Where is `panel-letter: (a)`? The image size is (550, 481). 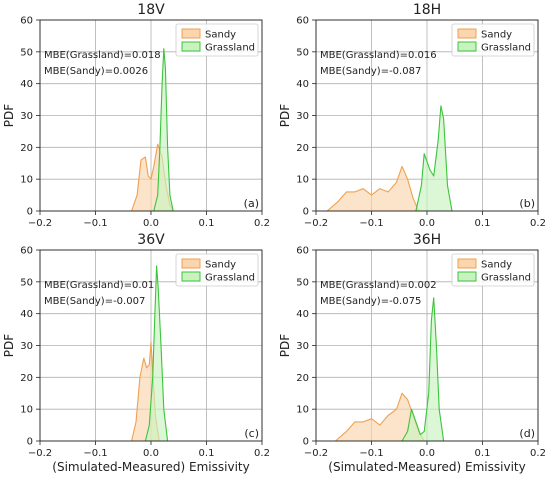 panel-letter: (a) is located at coordinates (251, 203).